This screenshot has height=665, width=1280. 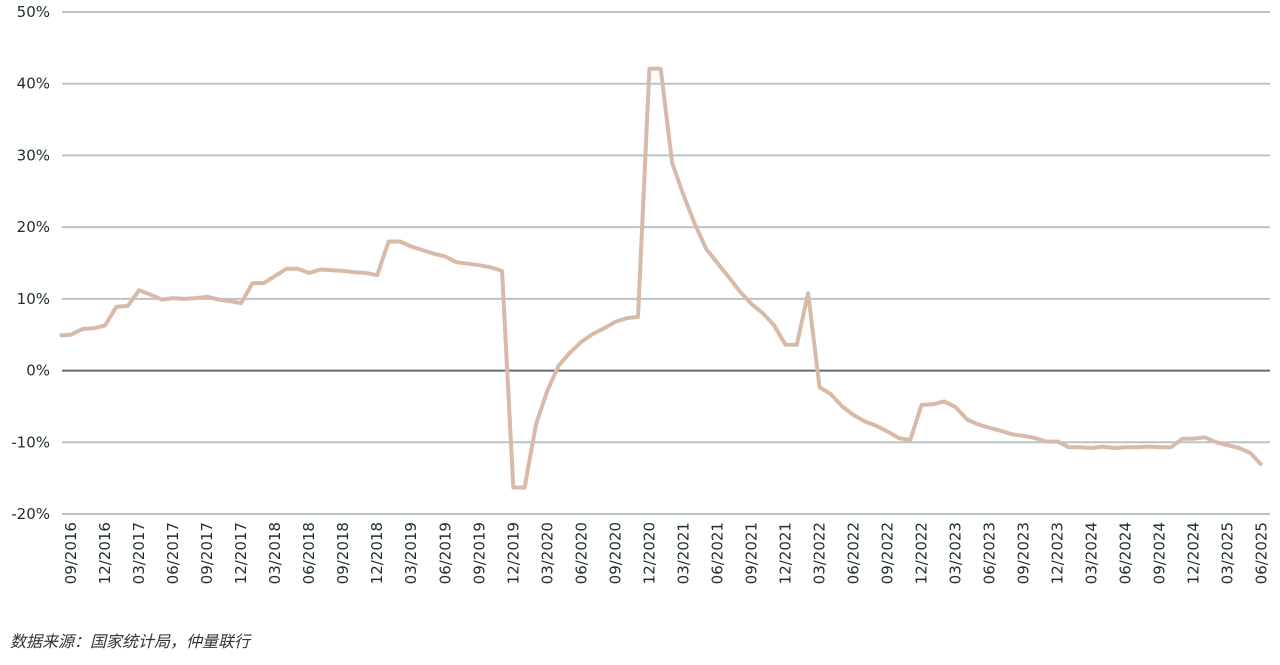 I want to click on x-tick-label: 09/2023, so click(x=1024, y=553).